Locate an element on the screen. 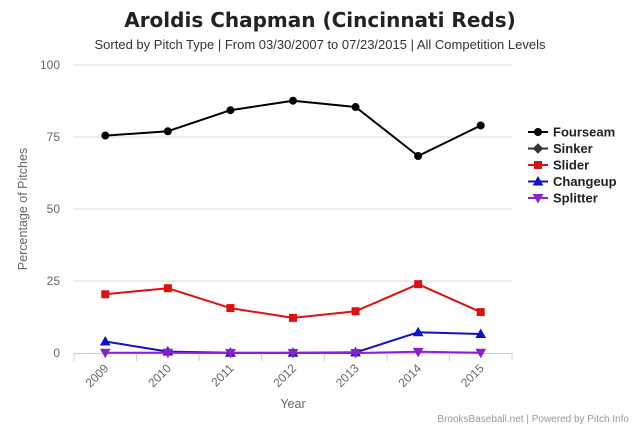 This screenshot has height=427, width=640. legend-marker-splitter is located at coordinates (538, 199).